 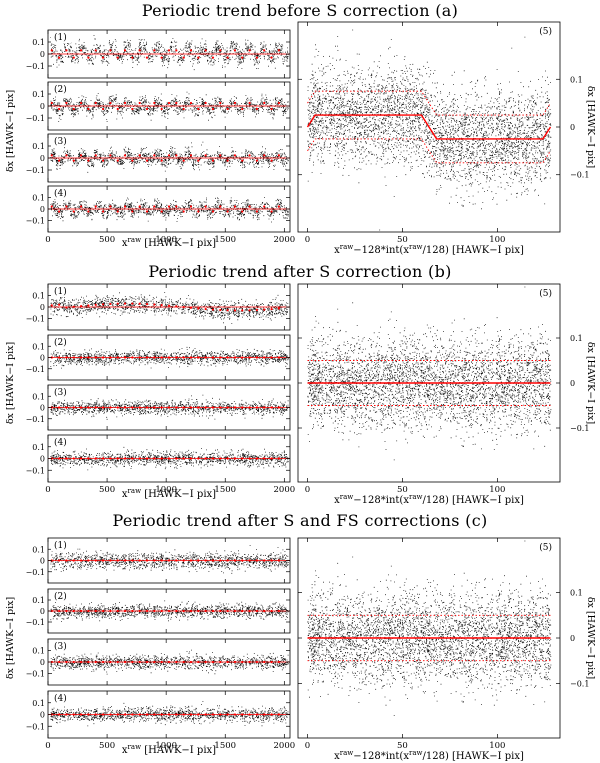 What do you see at coordinates (225, 240) in the screenshot?
I see `left-xtick-label-a-3: 1500` at bounding box center [225, 240].